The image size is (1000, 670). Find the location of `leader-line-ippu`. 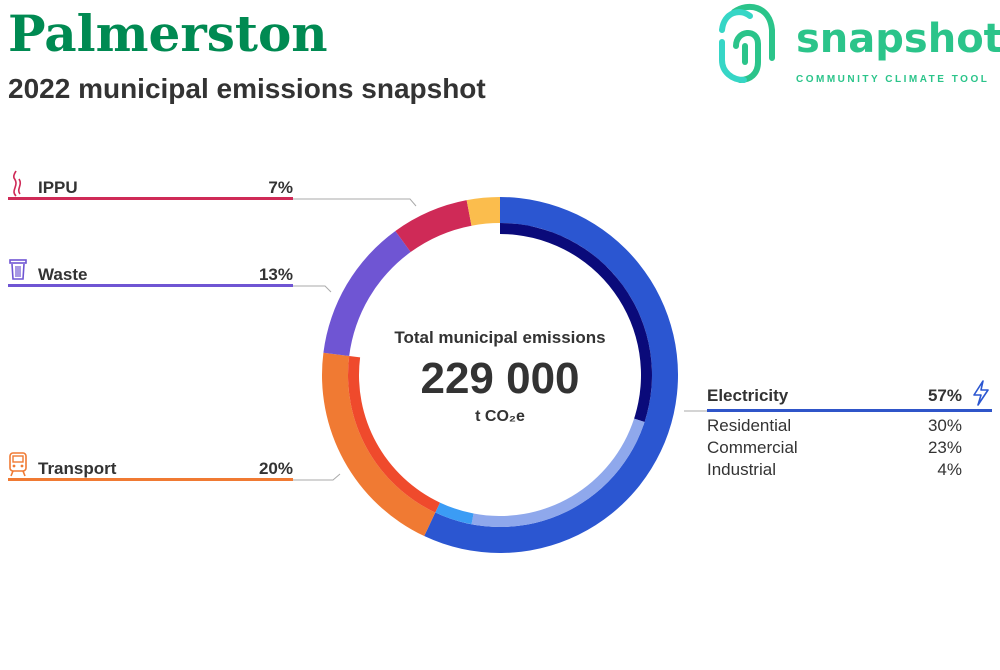

leader-line-ippu is located at coordinates (355, 202).